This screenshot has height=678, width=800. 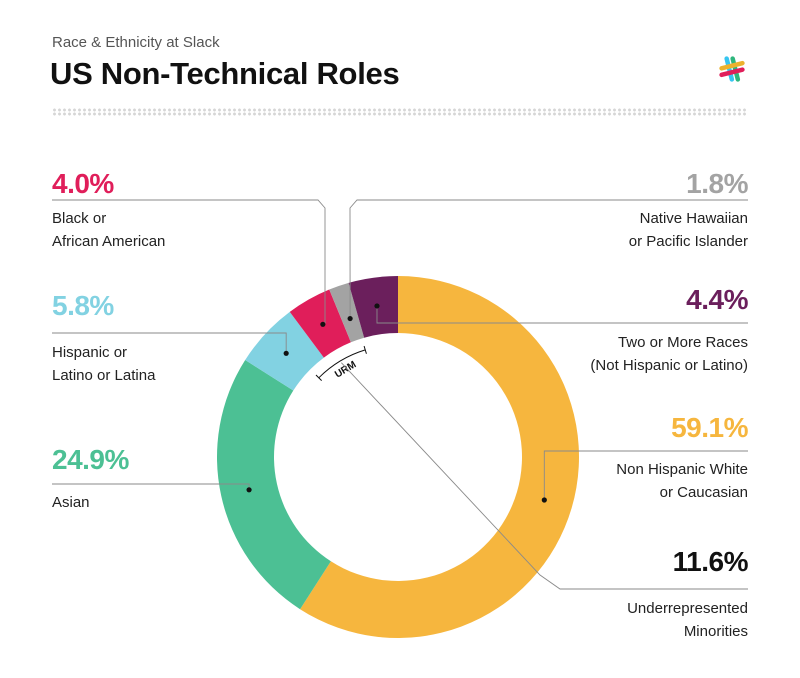 What do you see at coordinates (687, 608) in the screenshot?
I see `urm-label-line1: Underrepresented` at bounding box center [687, 608].